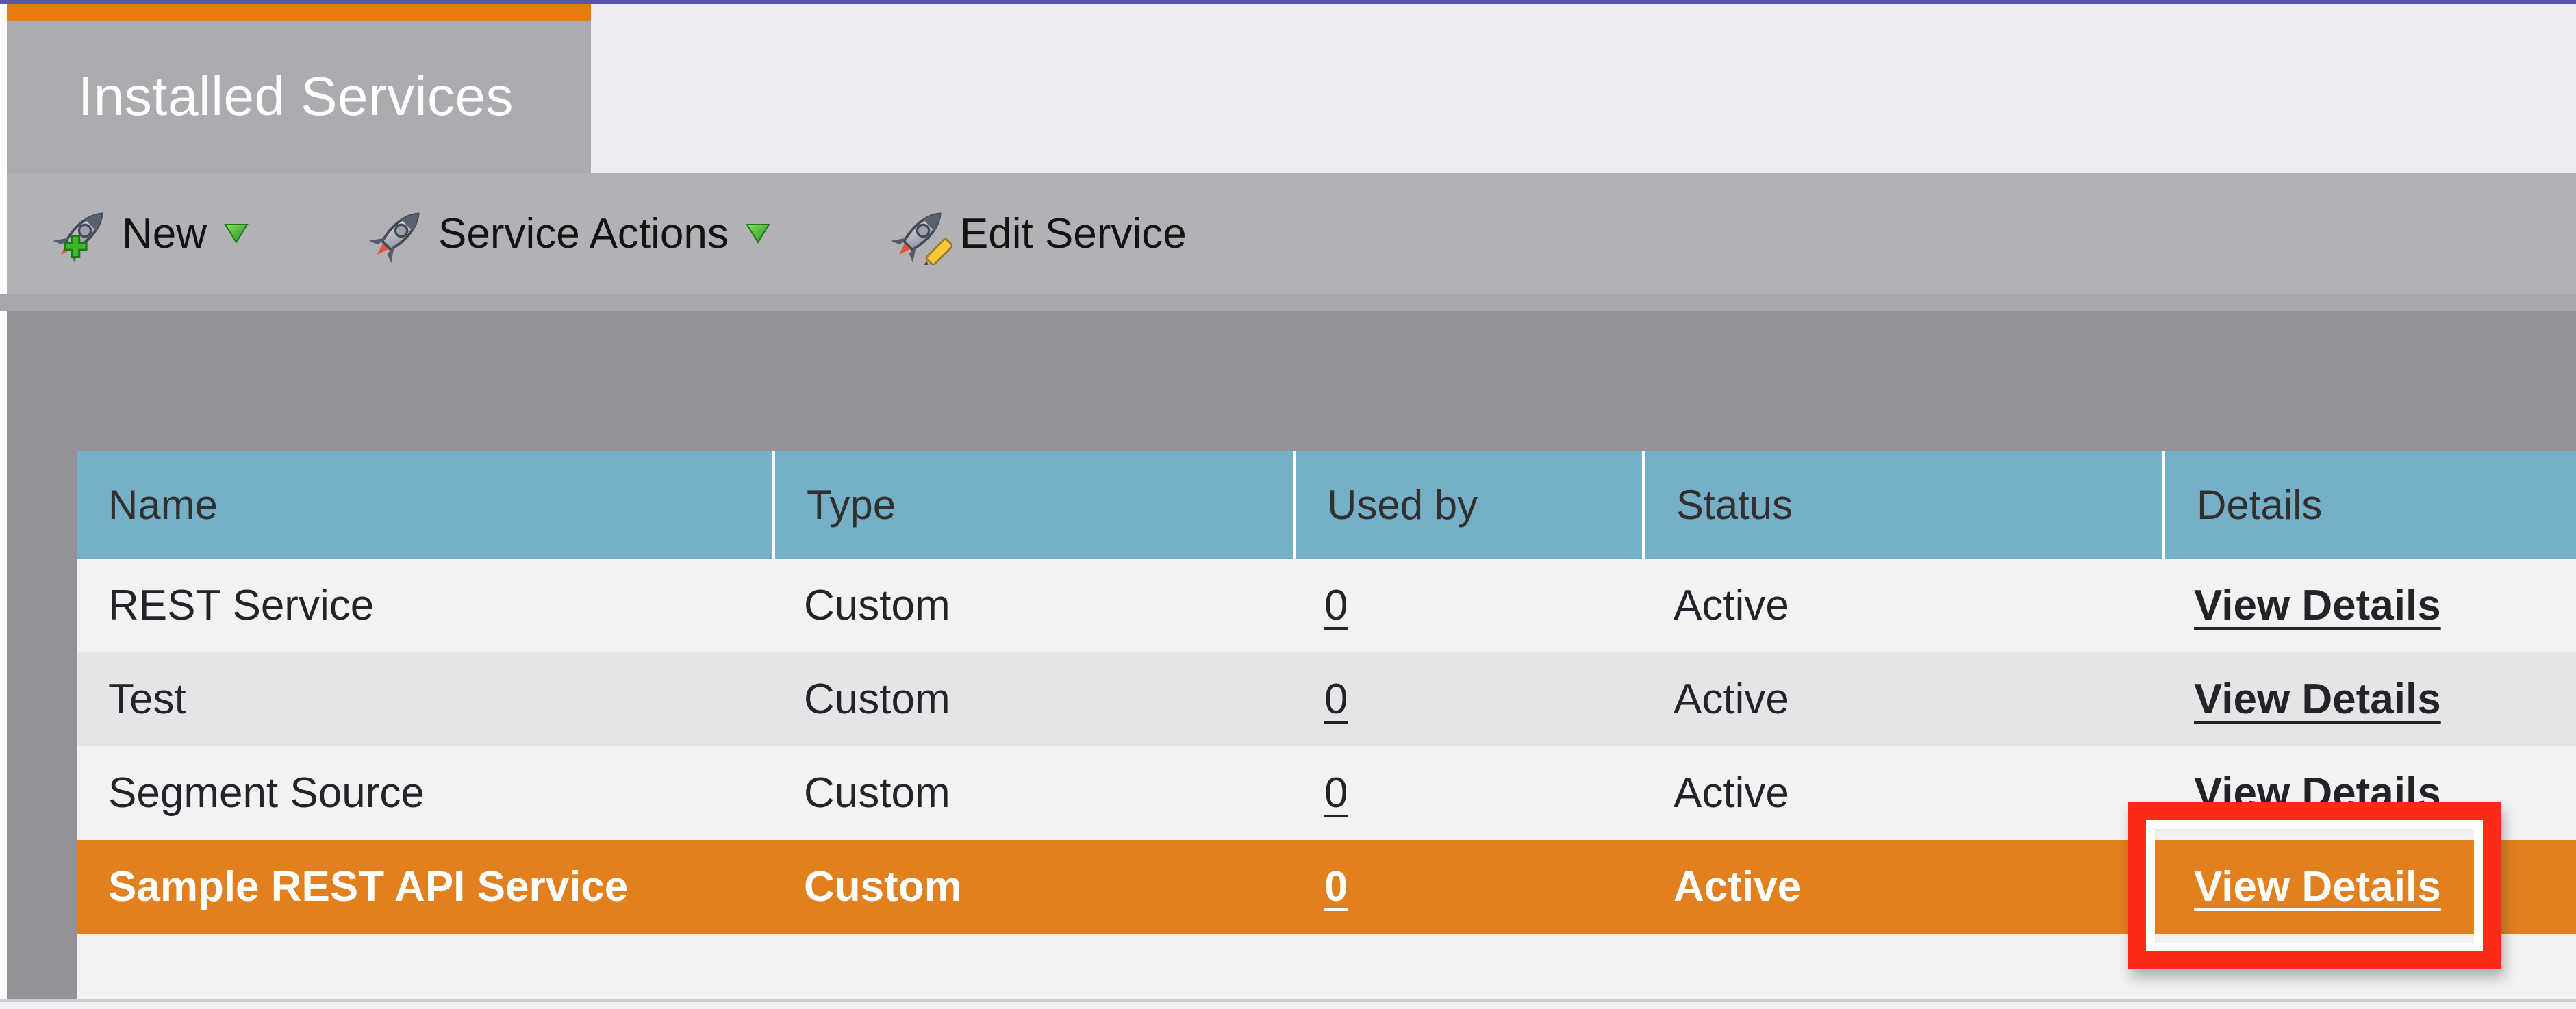  What do you see at coordinates (1291, 233) in the screenshot?
I see `toolbar: New` at bounding box center [1291, 233].